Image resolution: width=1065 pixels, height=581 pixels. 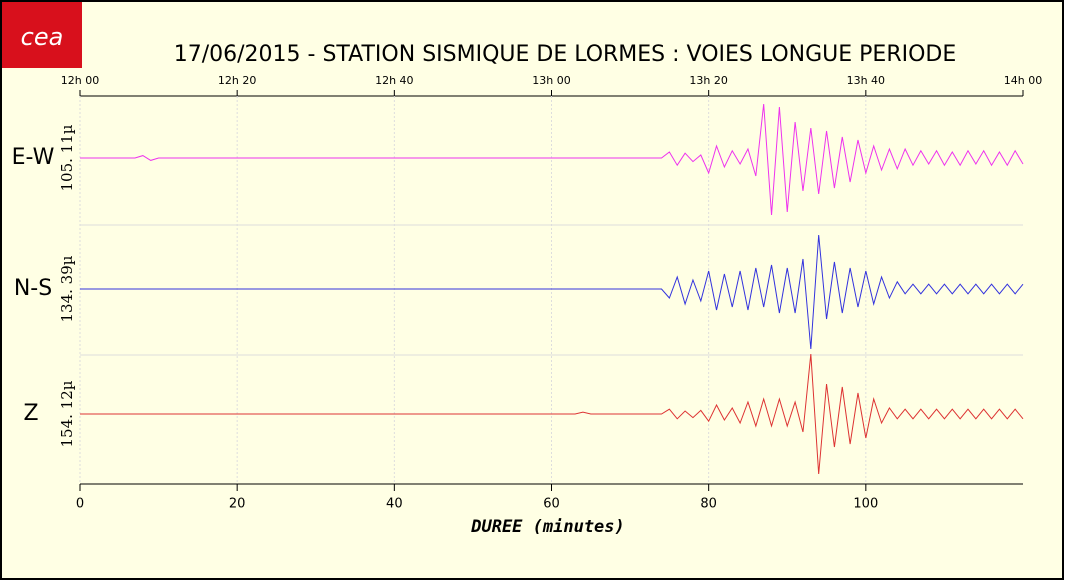 I want to click on logo-box, so click(x=42, y=35).